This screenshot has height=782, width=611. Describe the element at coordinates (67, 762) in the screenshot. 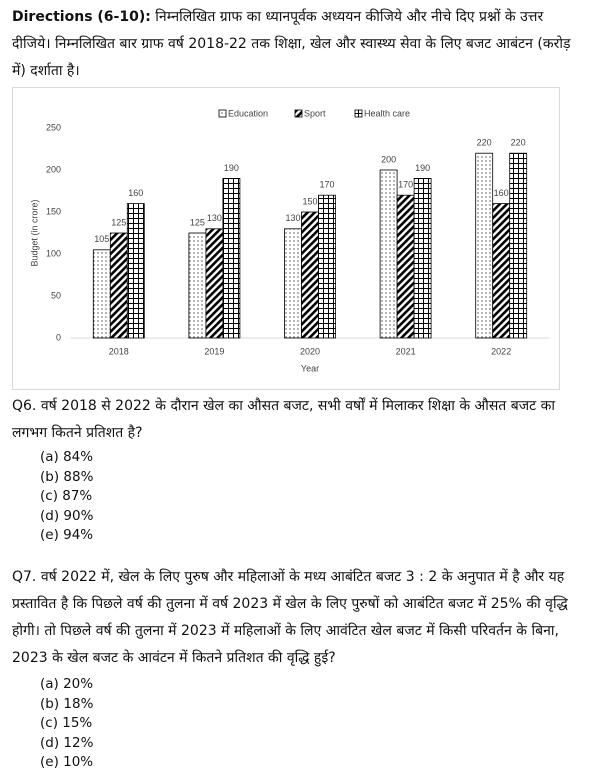

I see `option: (e) 10%` at that location.